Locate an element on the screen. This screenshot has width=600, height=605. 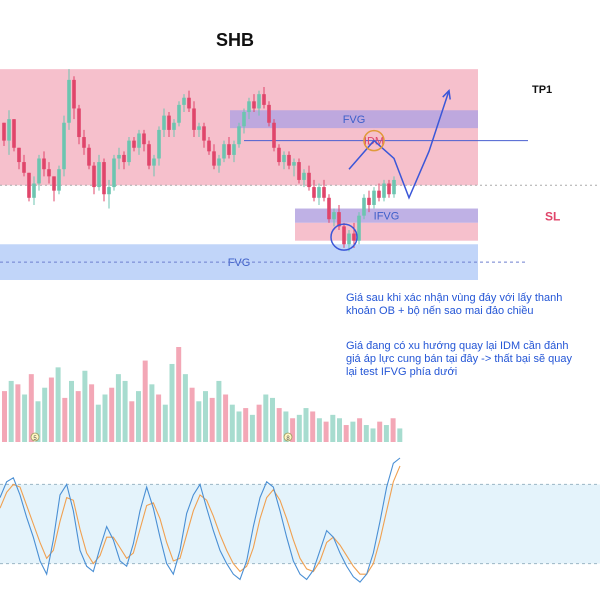
projection-arrowhead is located at coordinates (446, 94).